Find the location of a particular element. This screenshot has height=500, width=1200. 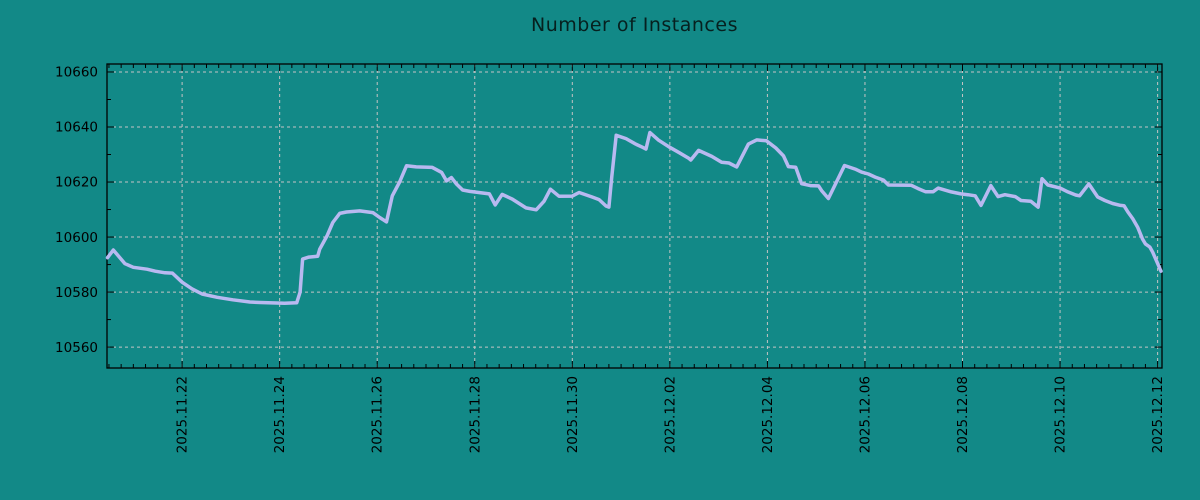

x-axis-tick-label: 2025.11.28 is located at coordinates (475, 414).